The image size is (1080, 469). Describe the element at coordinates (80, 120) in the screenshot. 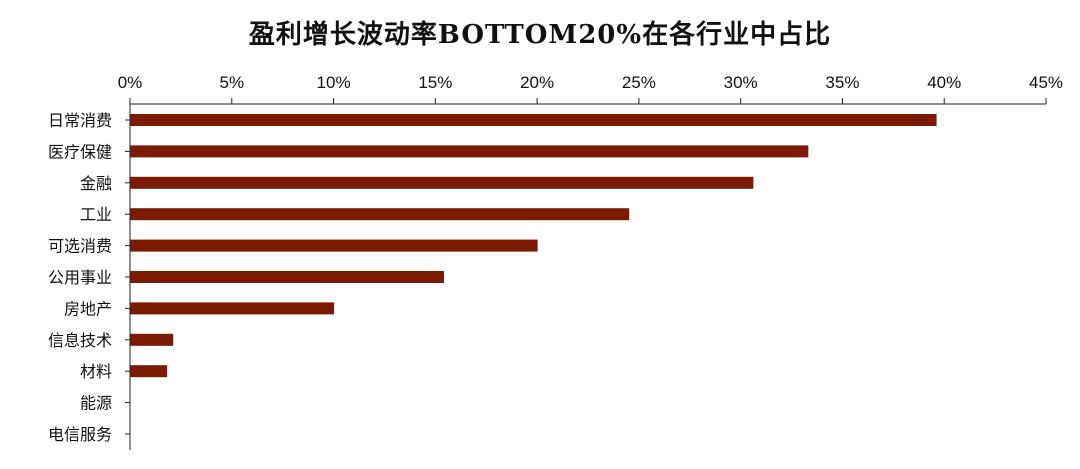

I see `category-label: 日常消费` at that location.